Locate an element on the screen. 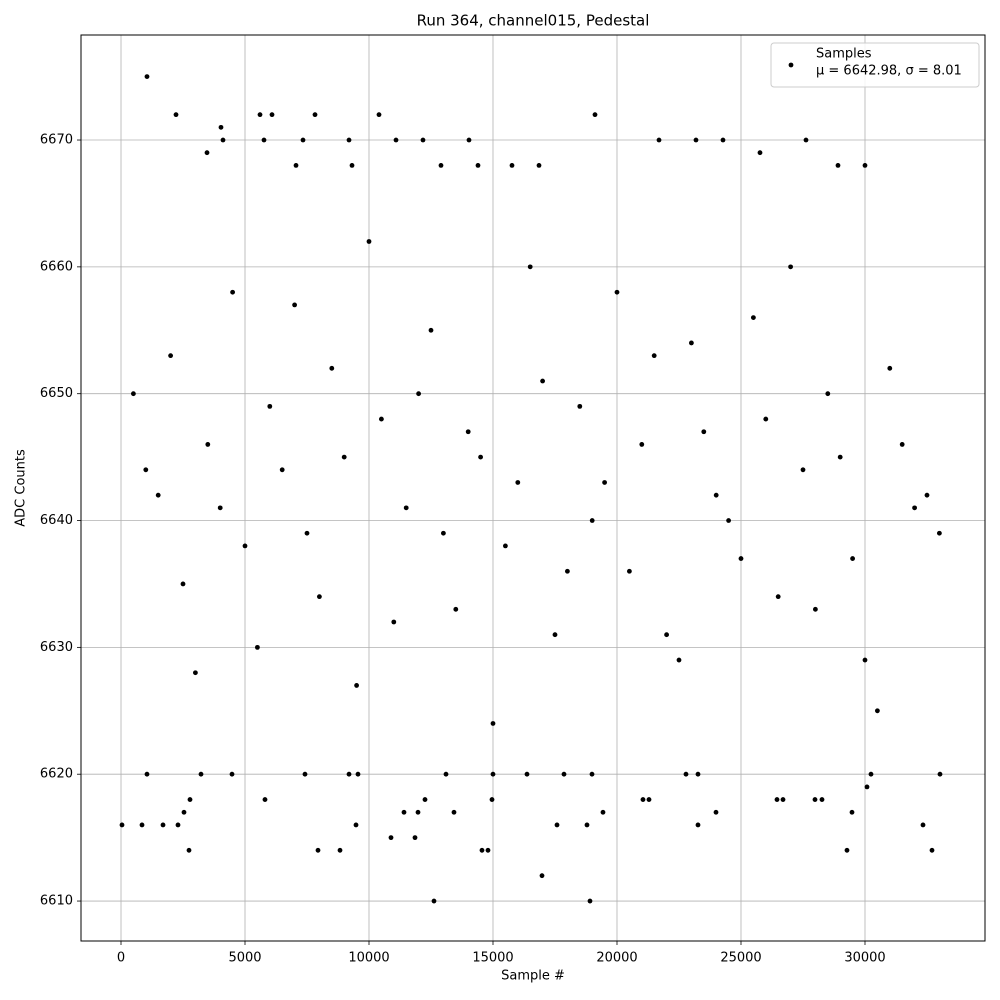 This screenshot has height=1000, width=1000. y-tick-label: 6670 is located at coordinates (56, 140).